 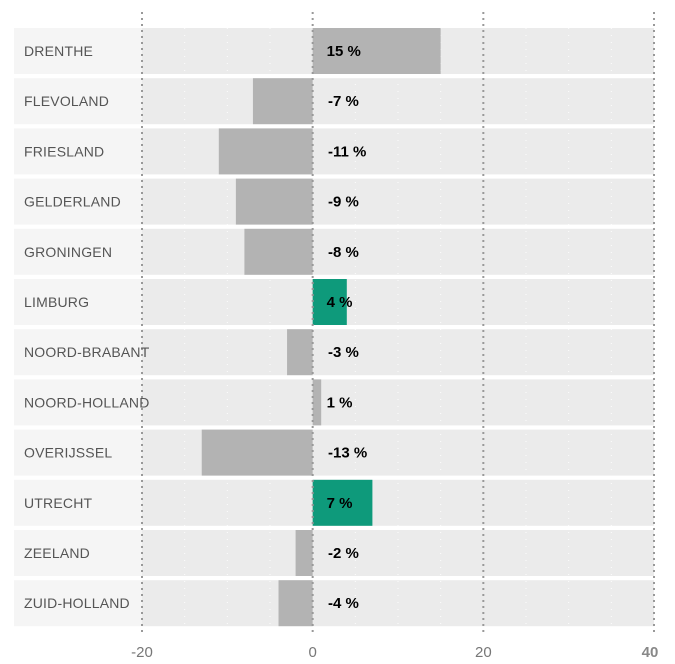 I want to click on bar-groningen, so click(x=278, y=251).